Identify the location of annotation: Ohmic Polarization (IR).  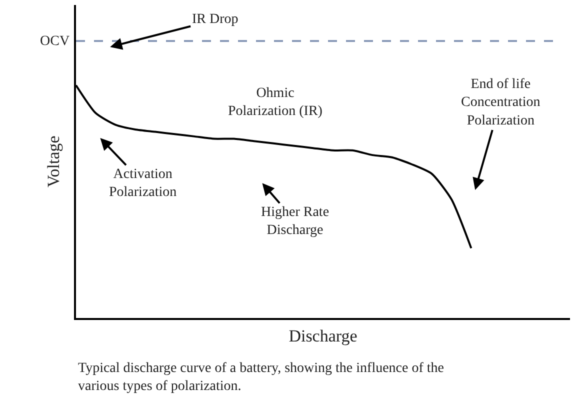
(275, 103).